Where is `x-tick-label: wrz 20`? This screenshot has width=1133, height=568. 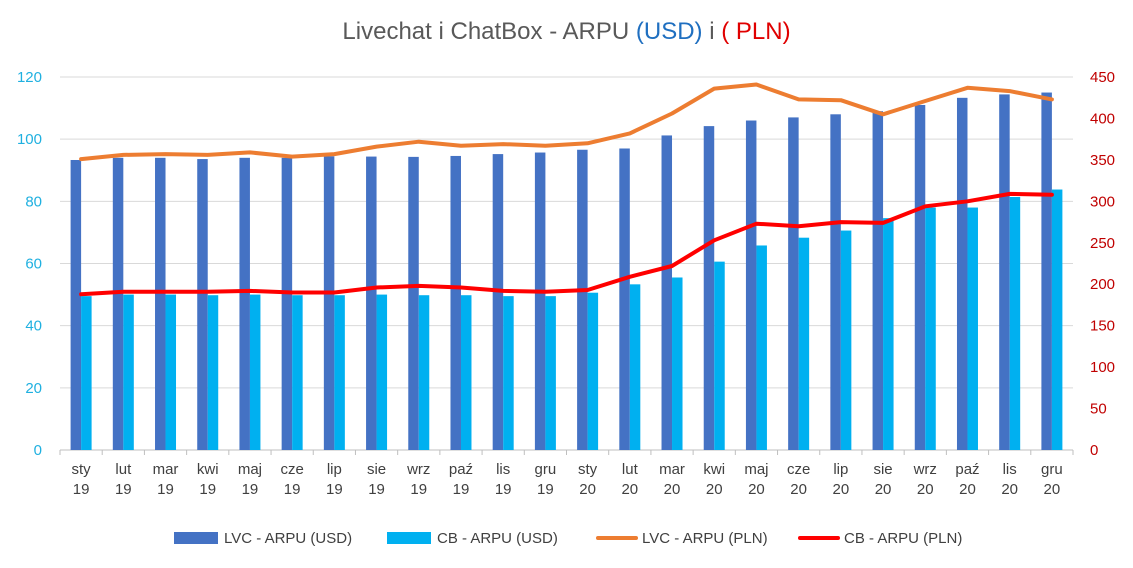
x-tick-label: wrz 20 is located at coordinates (925, 479).